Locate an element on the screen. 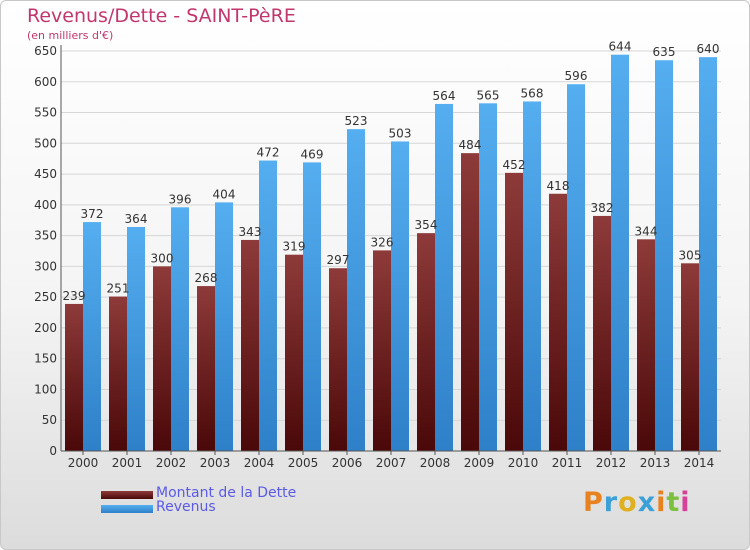 The height and width of the screenshot is (550, 750). logo-letter: P is located at coordinates (593, 502).